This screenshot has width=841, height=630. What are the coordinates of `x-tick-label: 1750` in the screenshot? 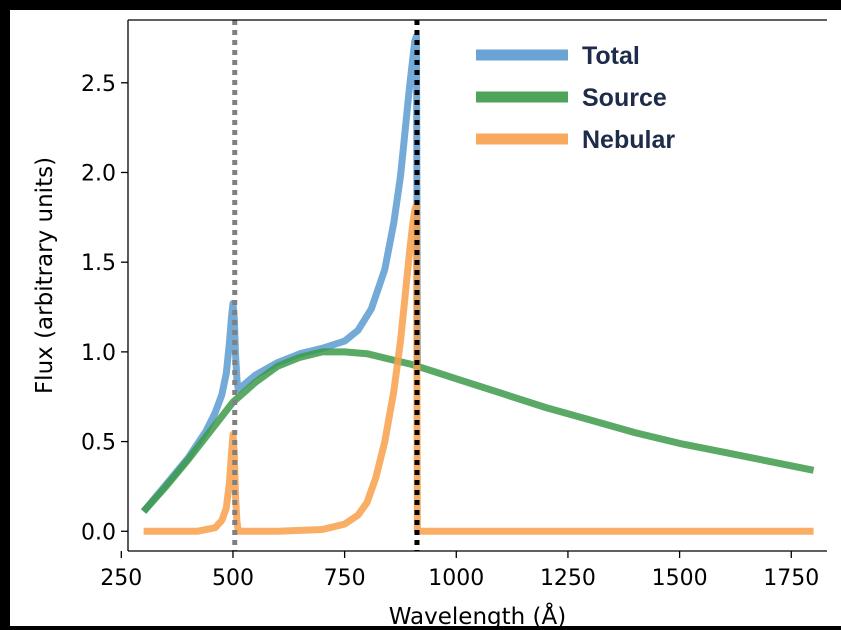 It's located at (791, 578).